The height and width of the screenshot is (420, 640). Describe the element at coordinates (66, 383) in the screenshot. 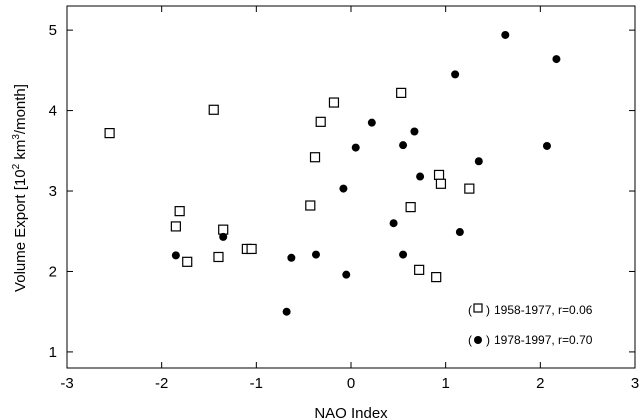

I see `x-tick-label: -3` at that location.